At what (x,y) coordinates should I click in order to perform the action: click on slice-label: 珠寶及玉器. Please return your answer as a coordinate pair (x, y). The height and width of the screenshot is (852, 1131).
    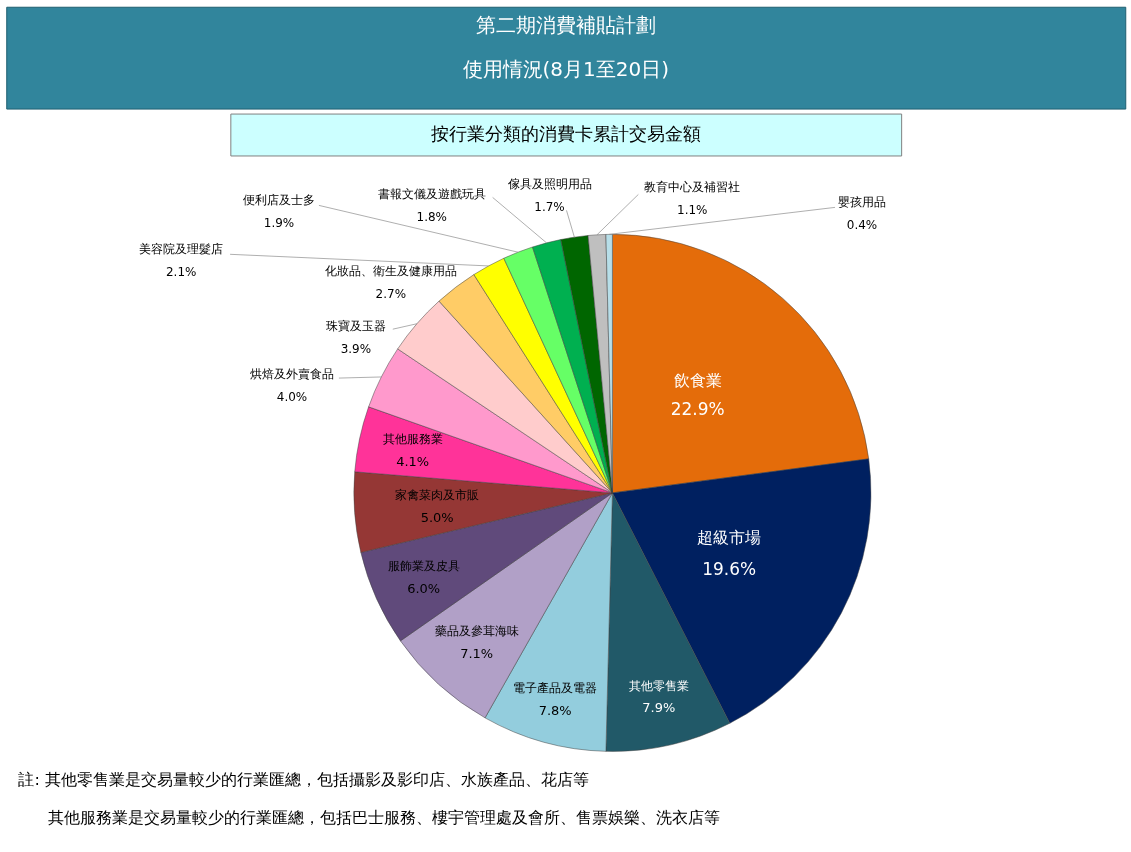
    Looking at the image, I should click on (355, 326).